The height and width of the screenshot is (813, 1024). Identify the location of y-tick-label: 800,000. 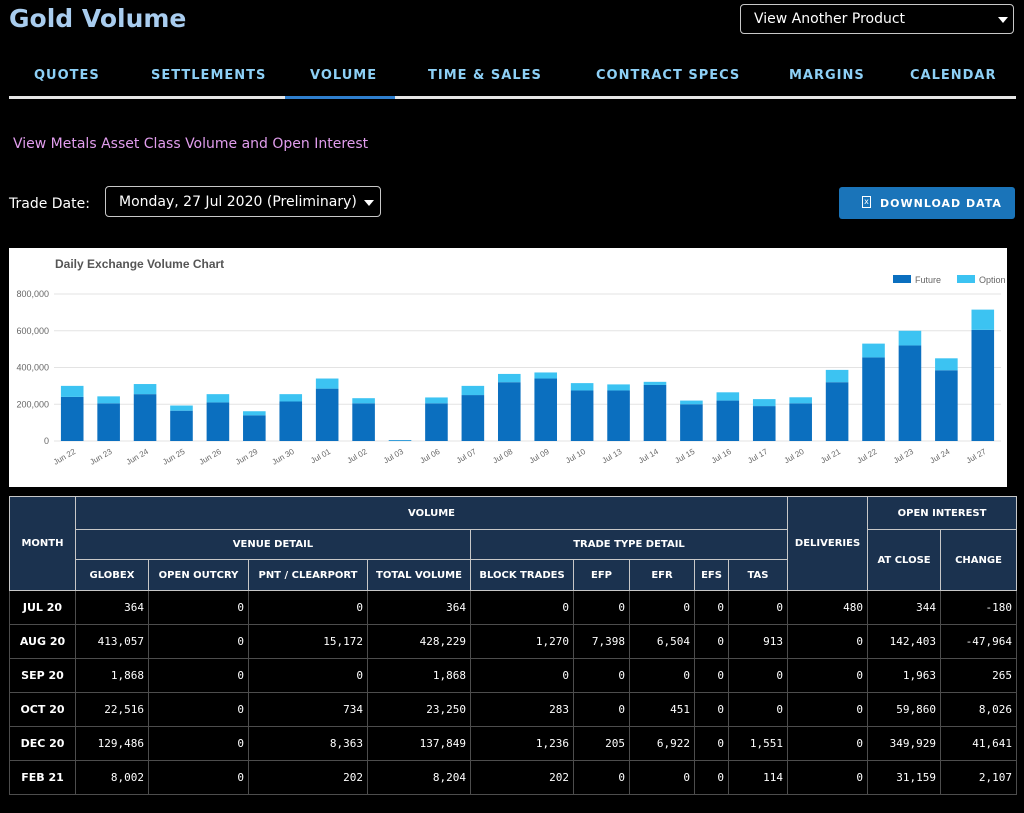
(32, 294).